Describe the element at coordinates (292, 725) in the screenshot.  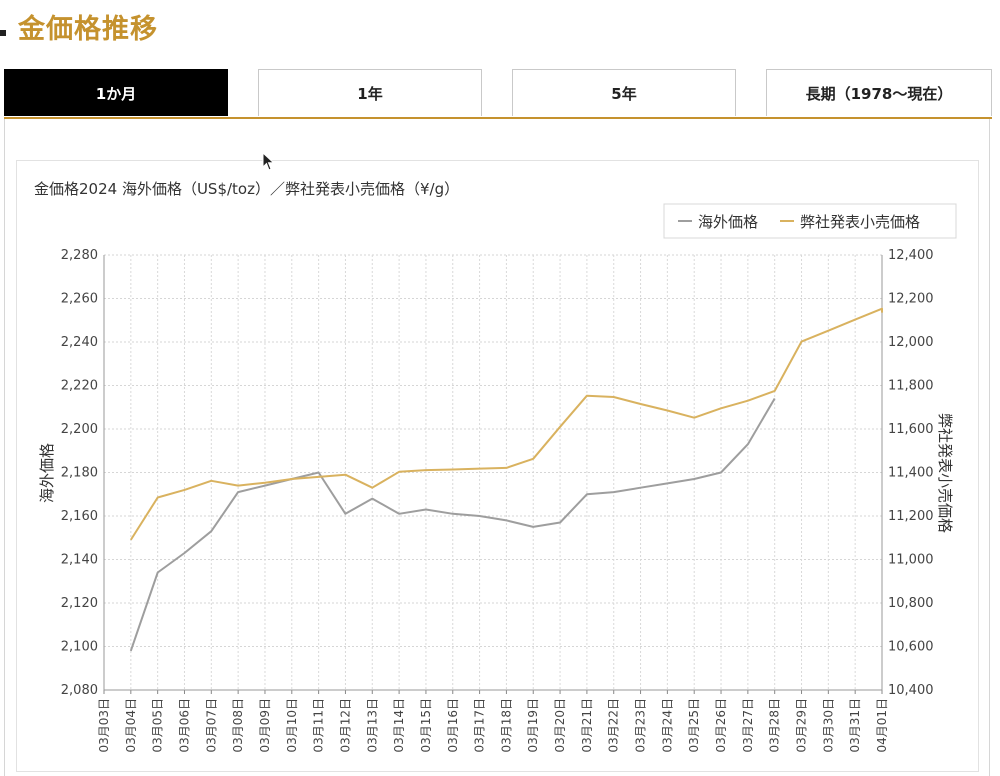
I see `x-tick-label: 03月10日` at that location.